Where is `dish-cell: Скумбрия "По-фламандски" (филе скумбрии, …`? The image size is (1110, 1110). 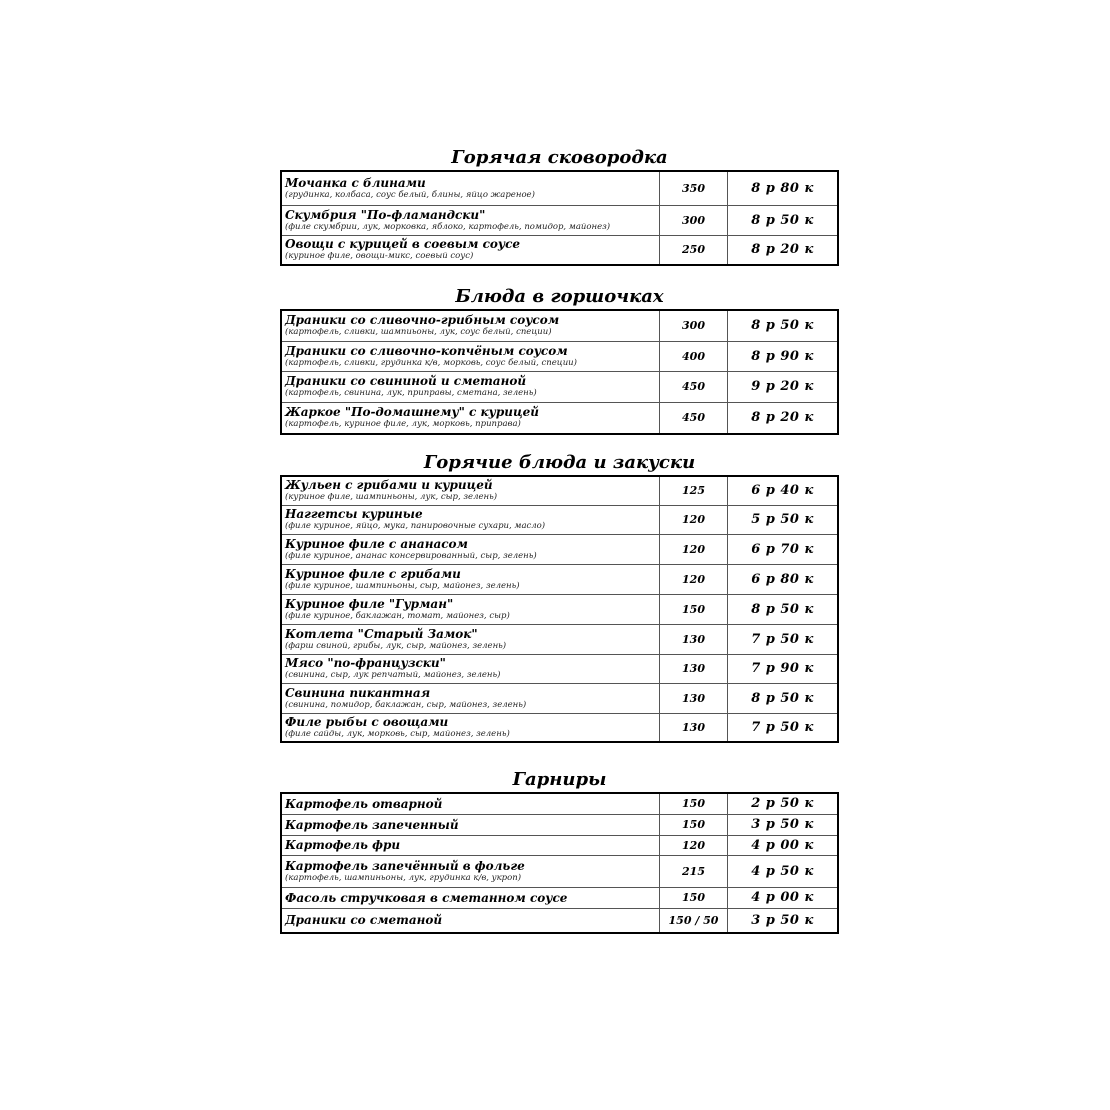
dish-cell: Скумбрия "По-фламандски" (филе скумбрии, … is located at coordinates (470, 220).